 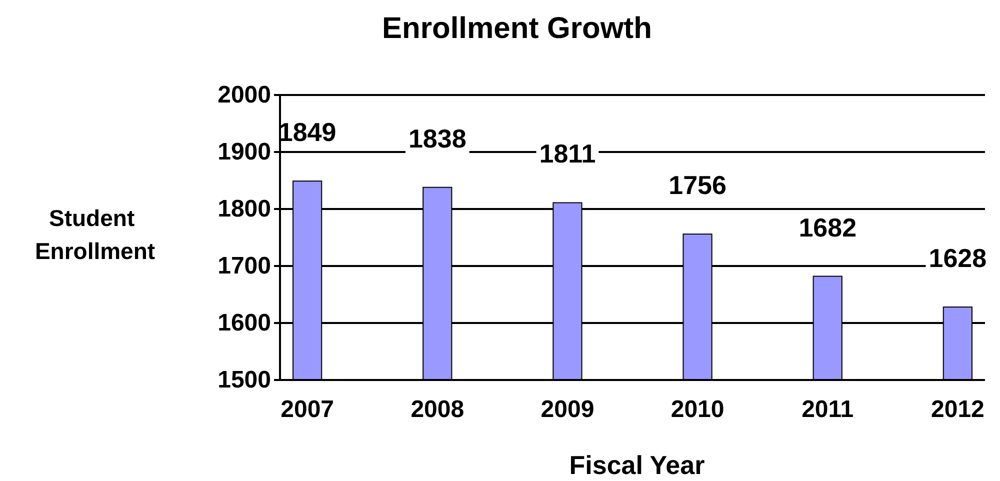 What do you see at coordinates (697, 410) in the screenshot?
I see `x-tick-label: 2010` at bounding box center [697, 410].